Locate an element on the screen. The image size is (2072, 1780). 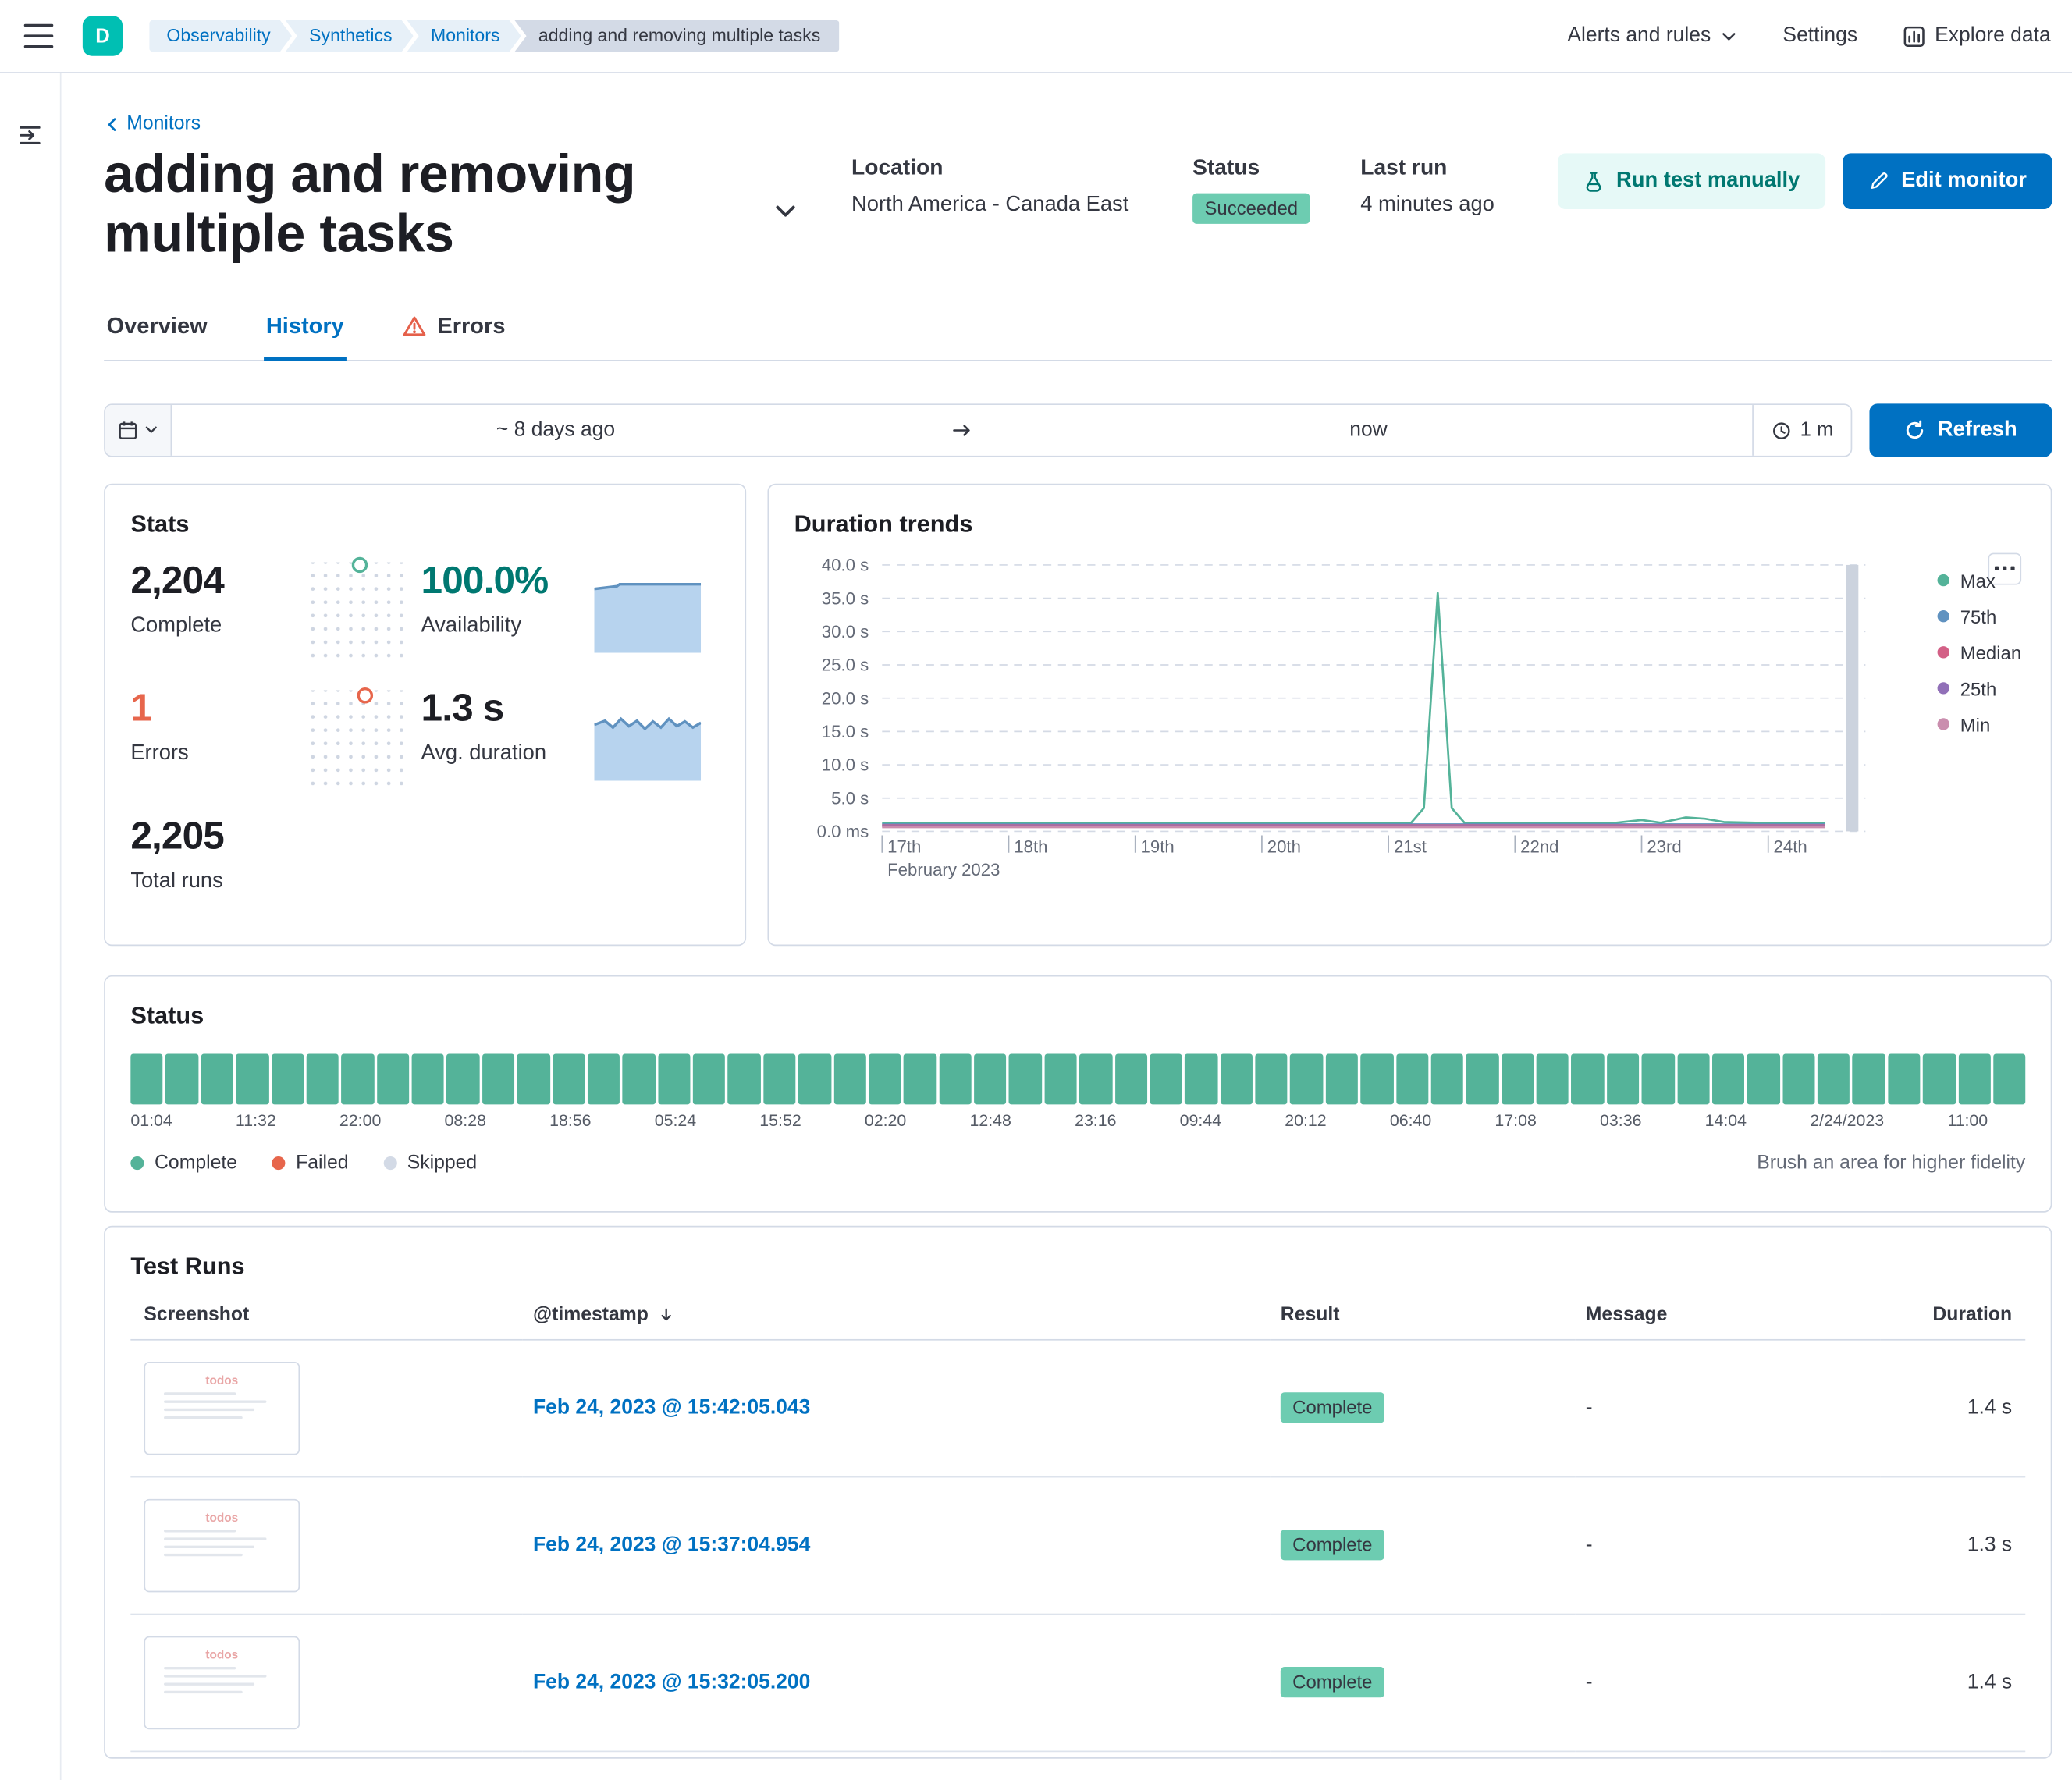
test-run-timestamp-link: Feb 24, 2023 @ 15:37:04.954 is located at coordinates (671, 1544).